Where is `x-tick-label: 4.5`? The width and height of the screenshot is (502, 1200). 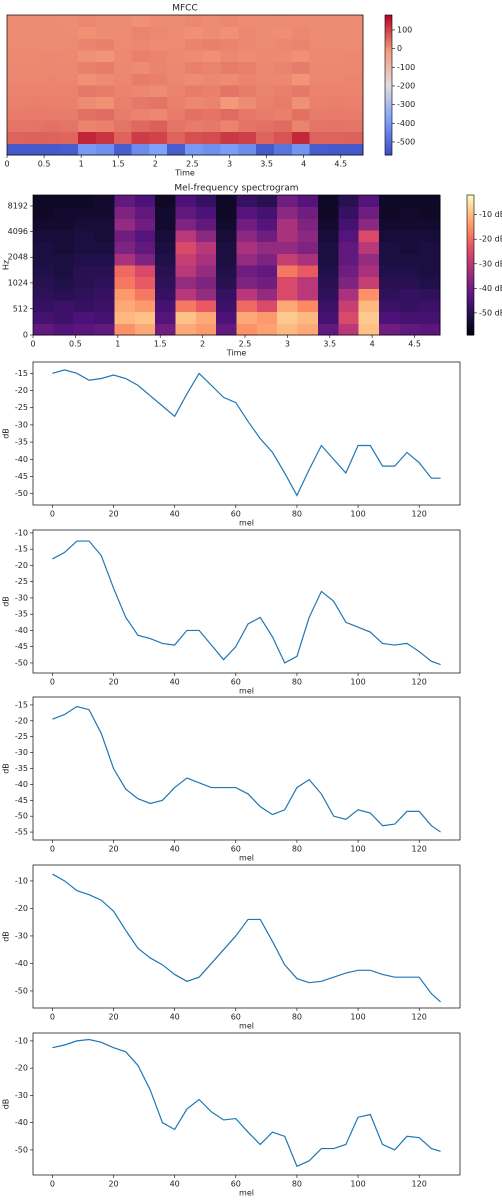
x-tick-label: 4.5 is located at coordinates (414, 344).